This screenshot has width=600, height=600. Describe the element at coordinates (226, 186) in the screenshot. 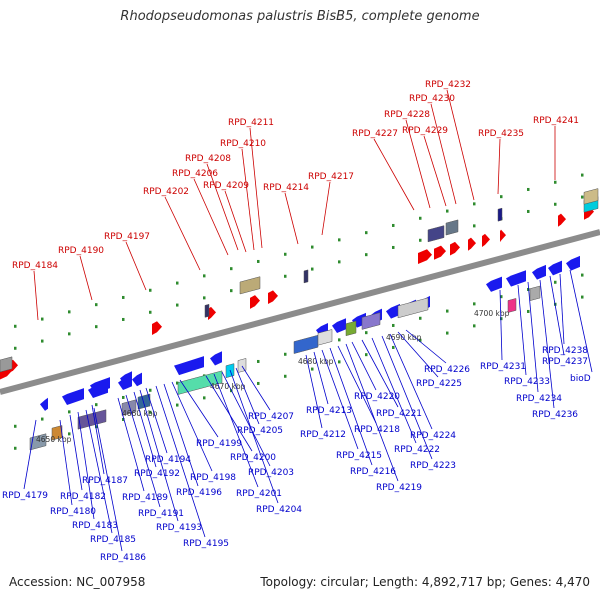

I see `gene-label-forward: RPD_4209` at that location.